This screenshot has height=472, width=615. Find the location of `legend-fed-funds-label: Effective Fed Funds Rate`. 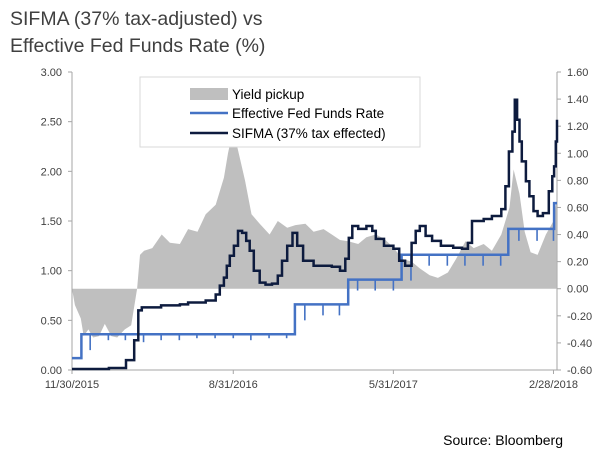

legend-fed-funds-label: Effective Fed Funds Rate is located at coordinates (308, 113).